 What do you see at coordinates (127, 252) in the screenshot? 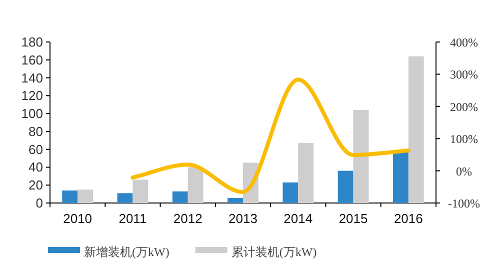
I see `legend-label: 新增装机(万kW)` at bounding box center [127, 252].